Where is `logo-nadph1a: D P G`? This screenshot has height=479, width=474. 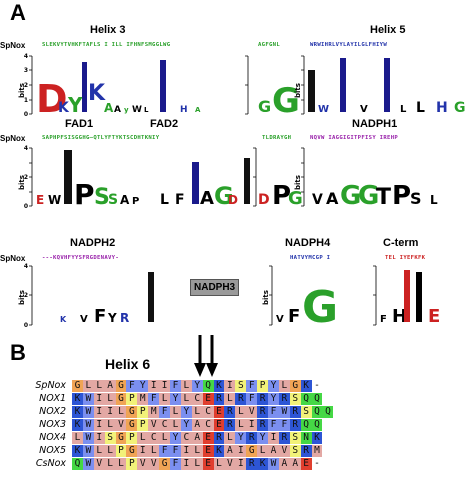 logo-nadph1a: D P G is located at coordinates (280, 196).